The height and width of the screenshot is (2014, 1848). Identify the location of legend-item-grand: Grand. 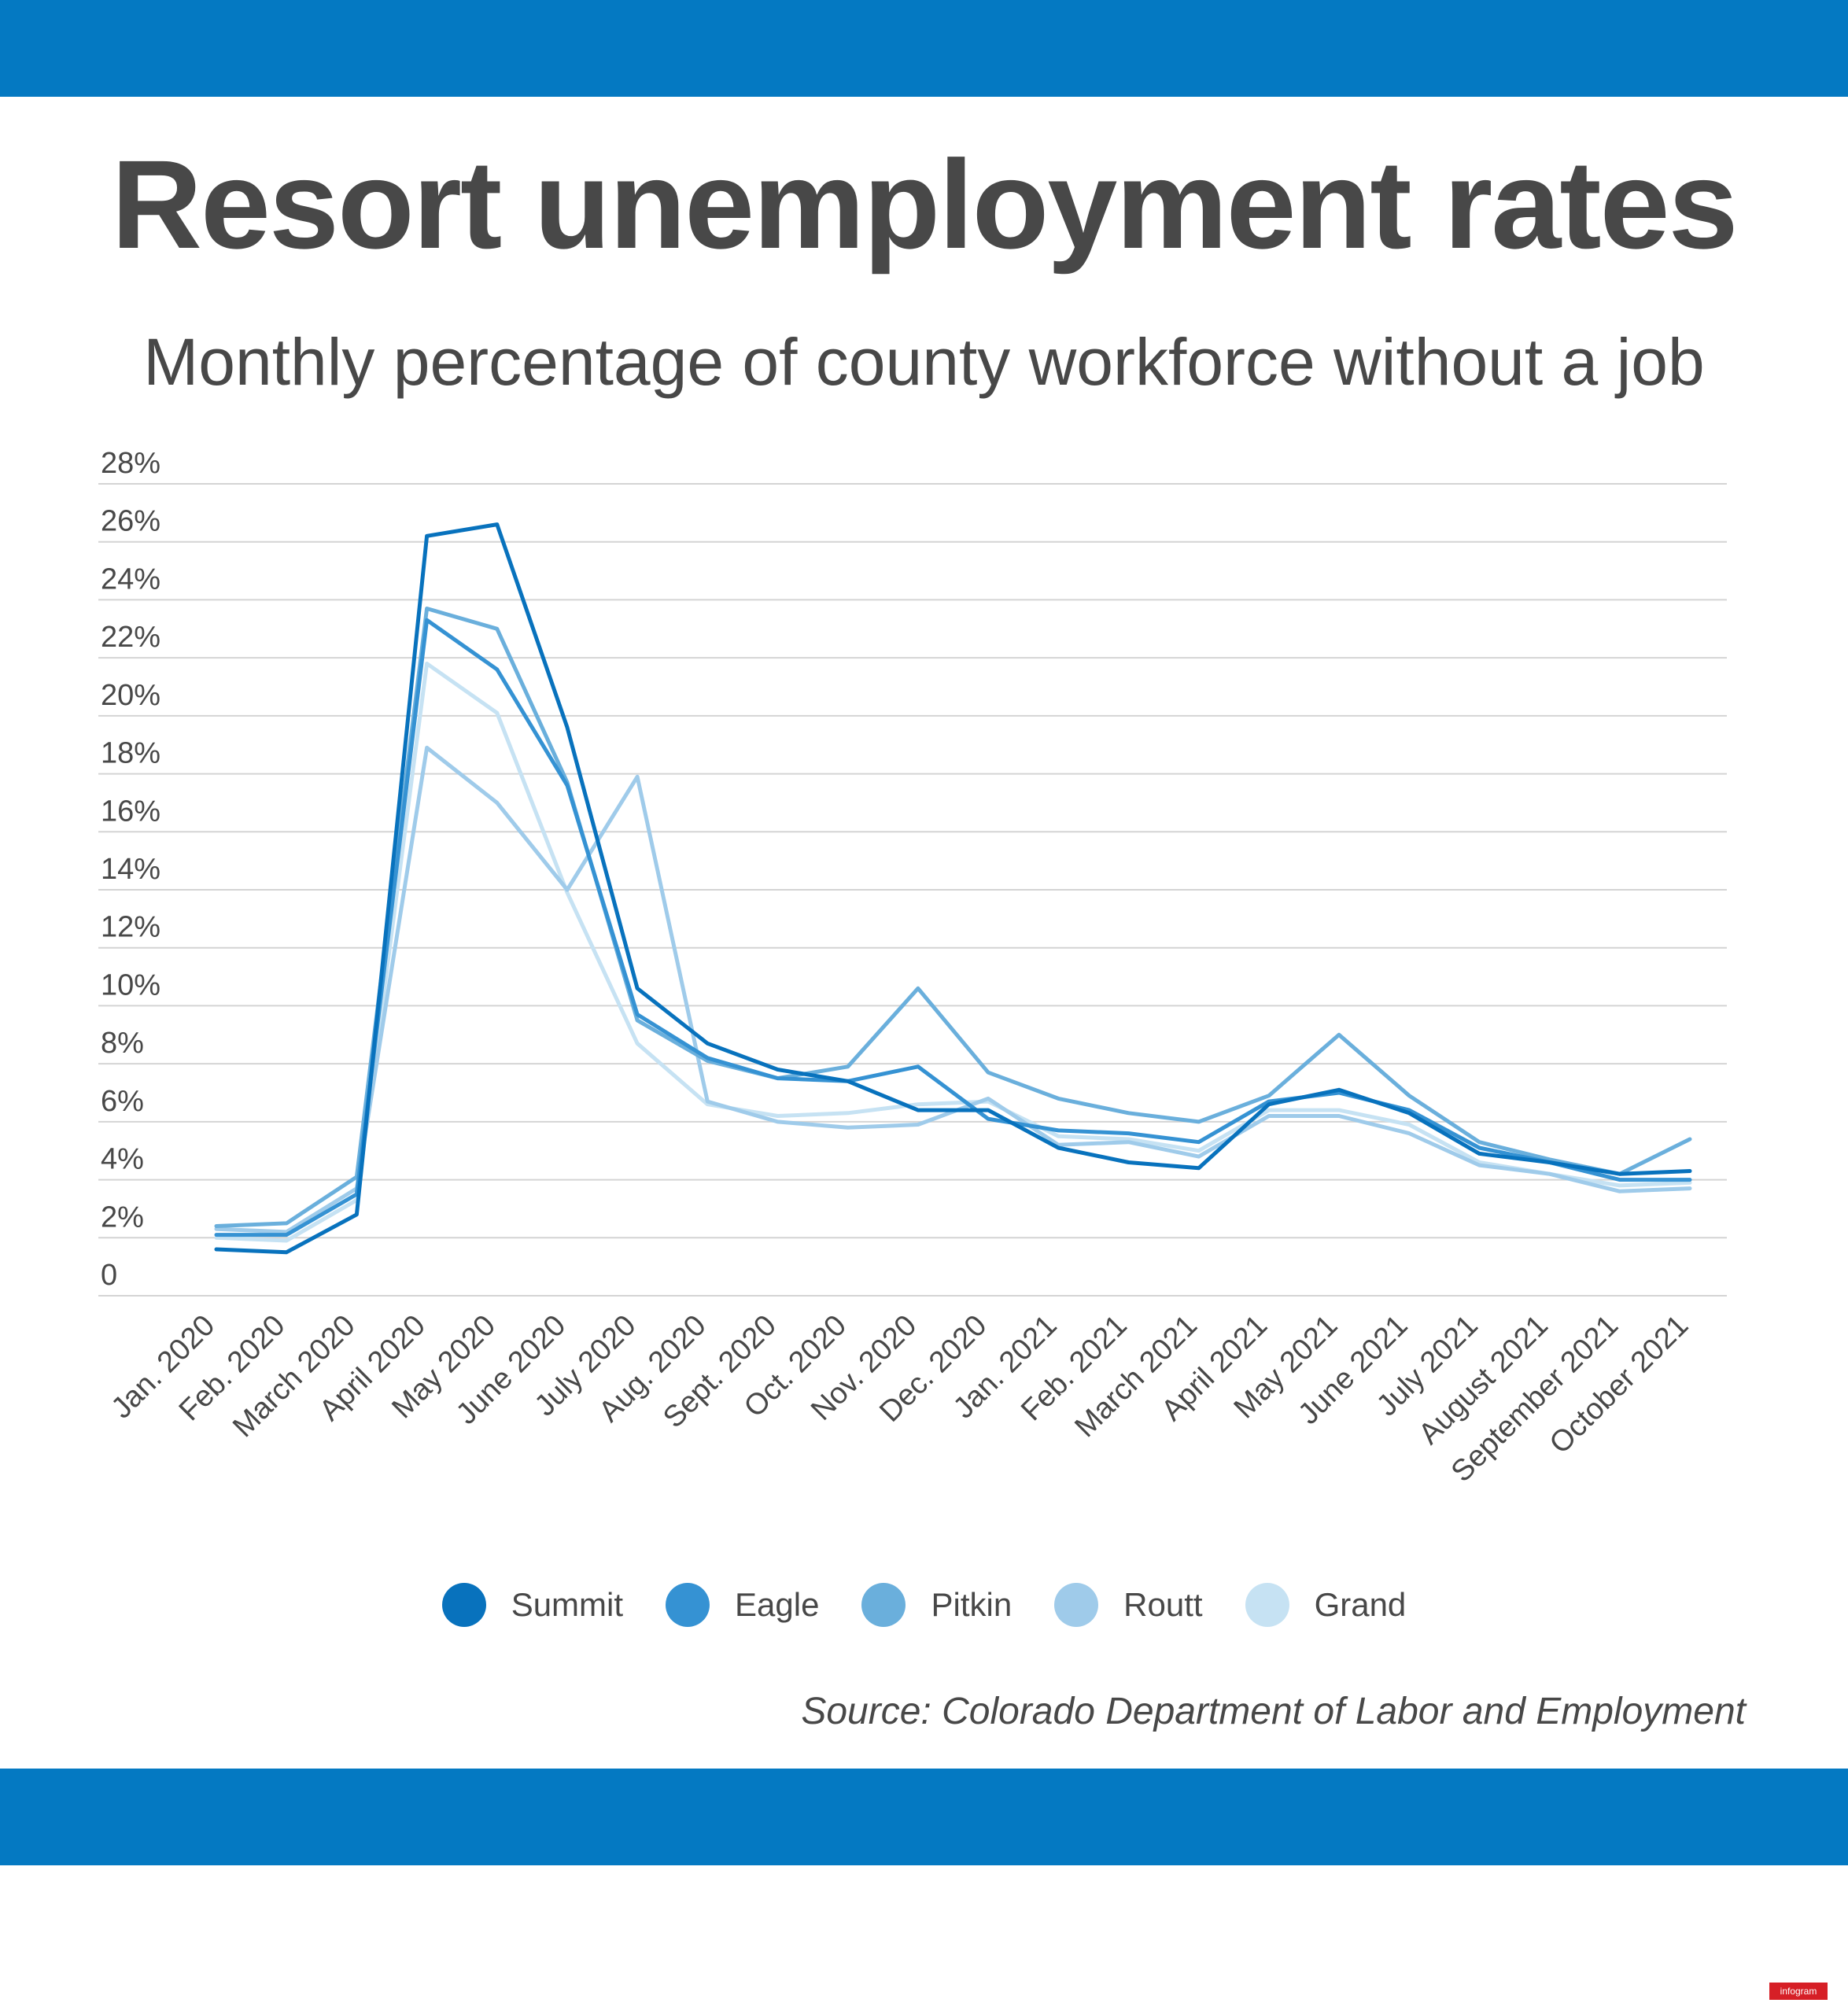
(1326, 1605).